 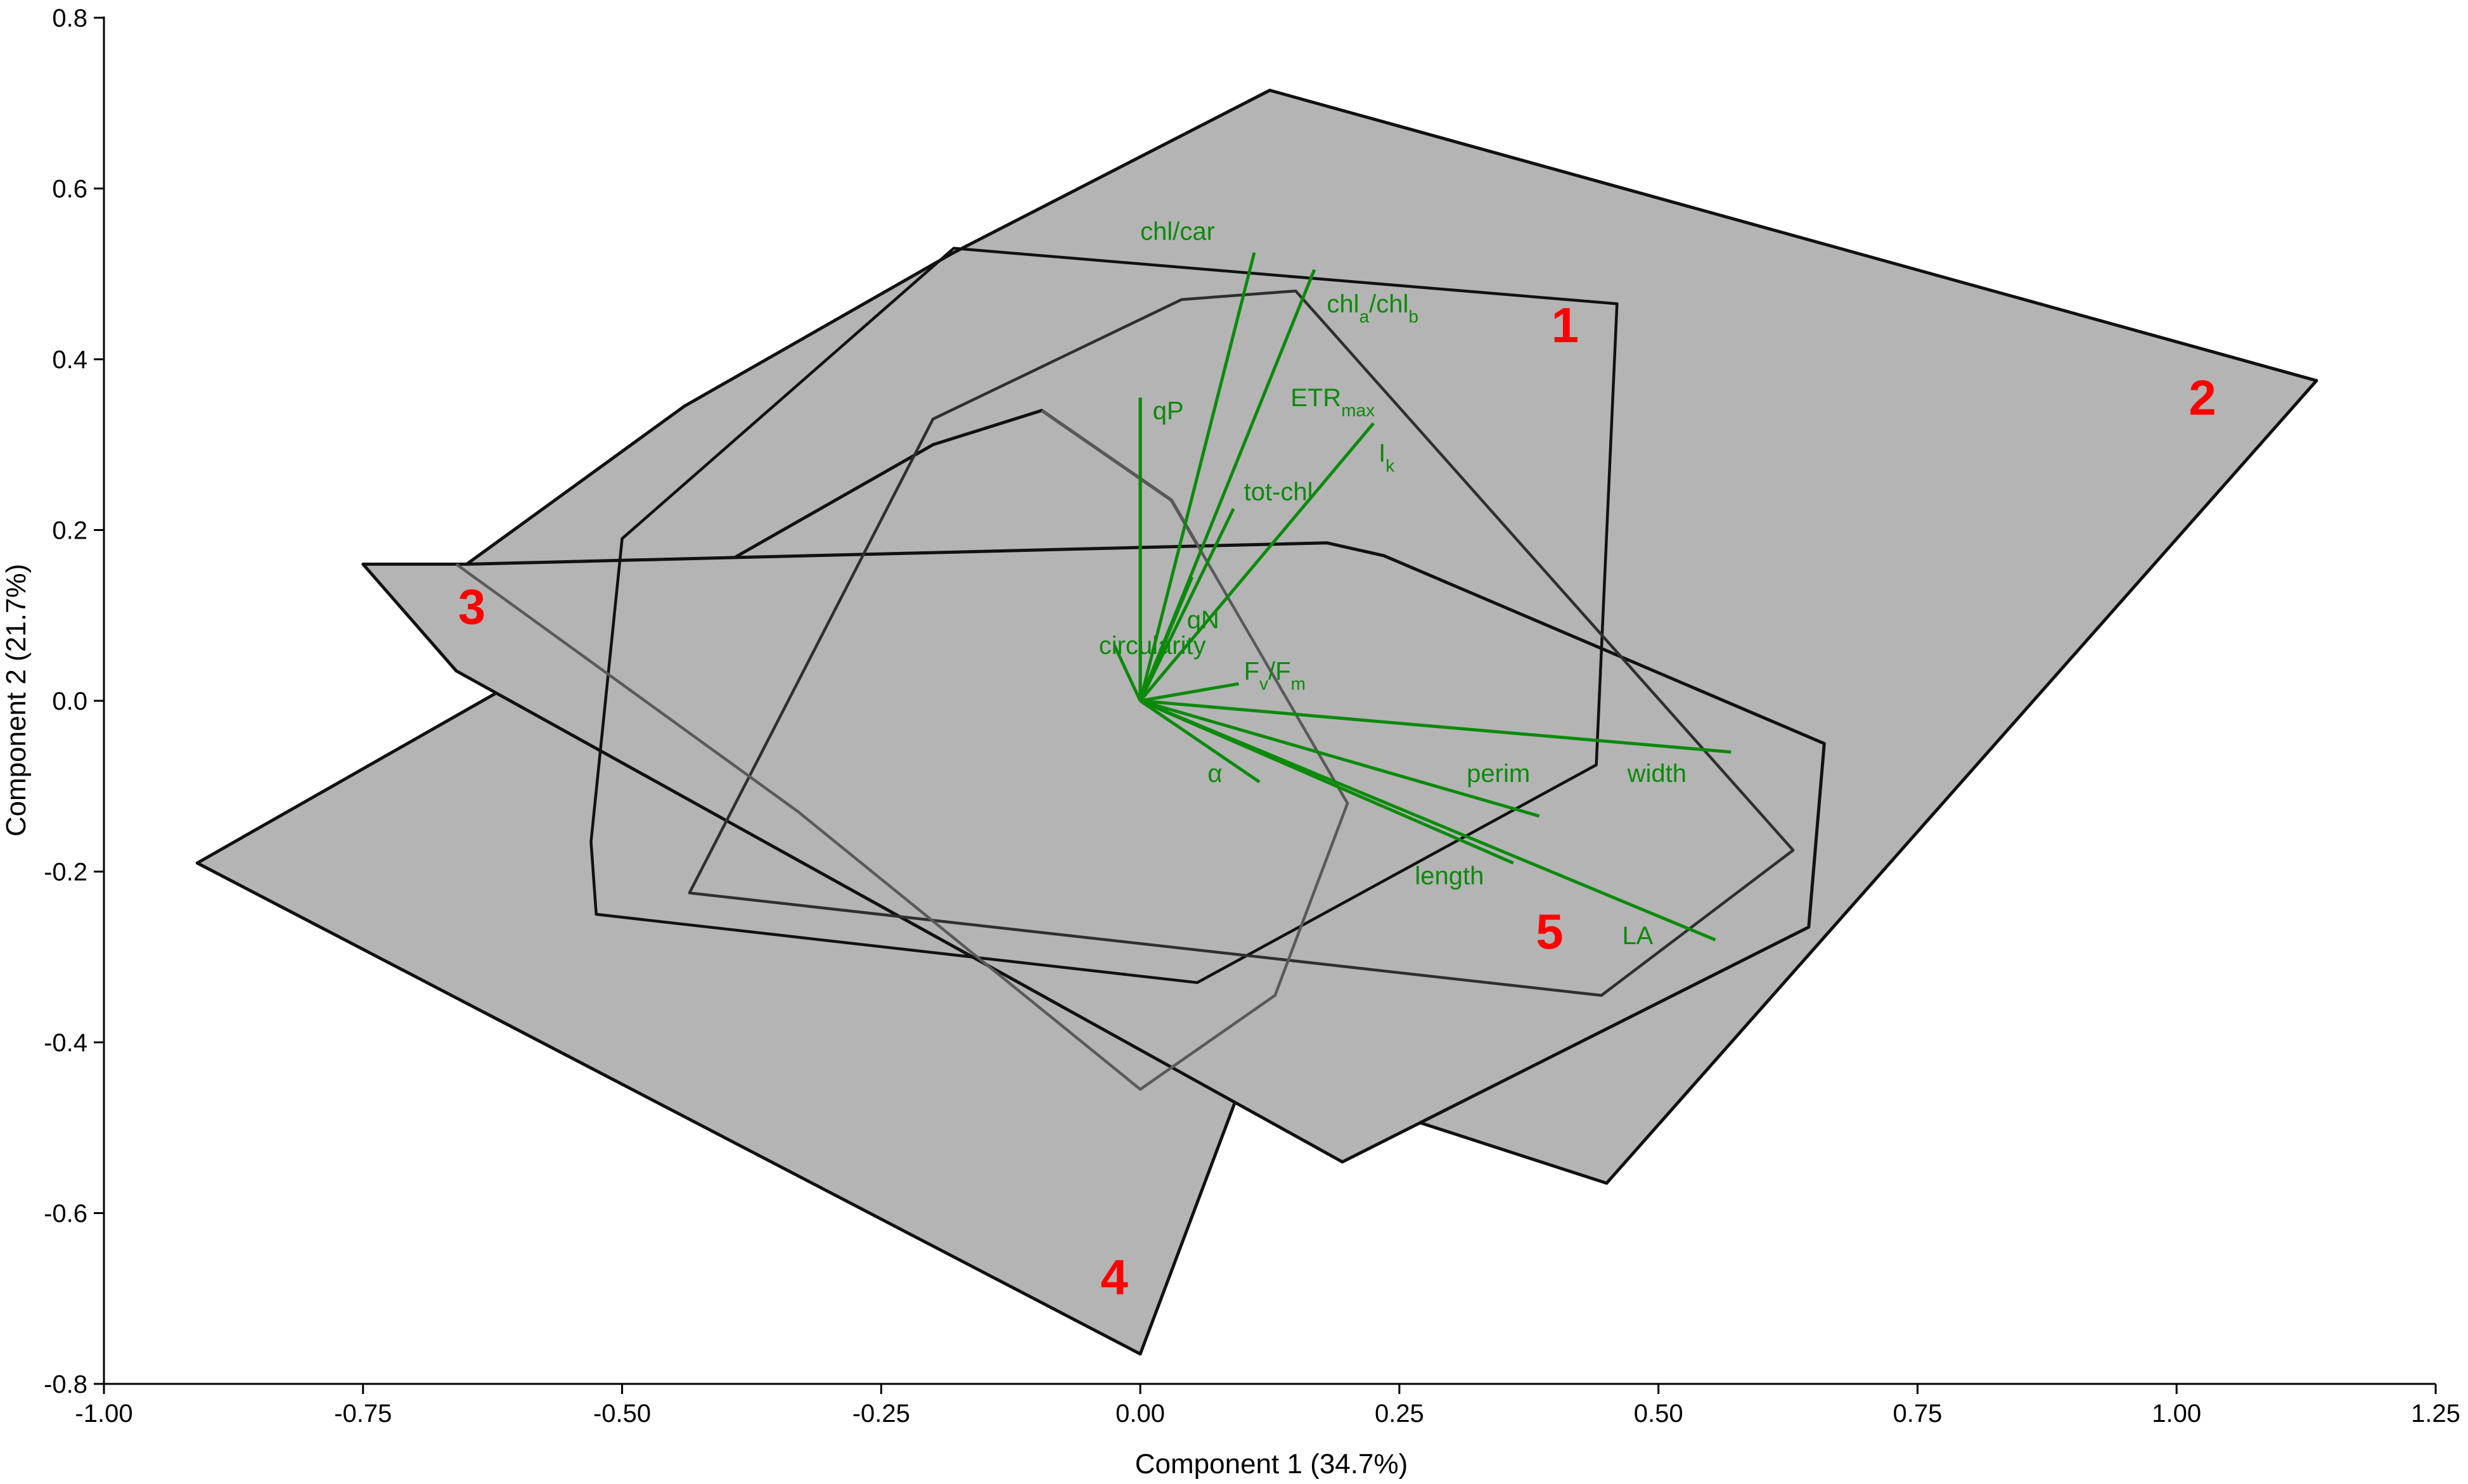 I want to click on vector-label-ik: Ik, so click(x=1387, y=458).